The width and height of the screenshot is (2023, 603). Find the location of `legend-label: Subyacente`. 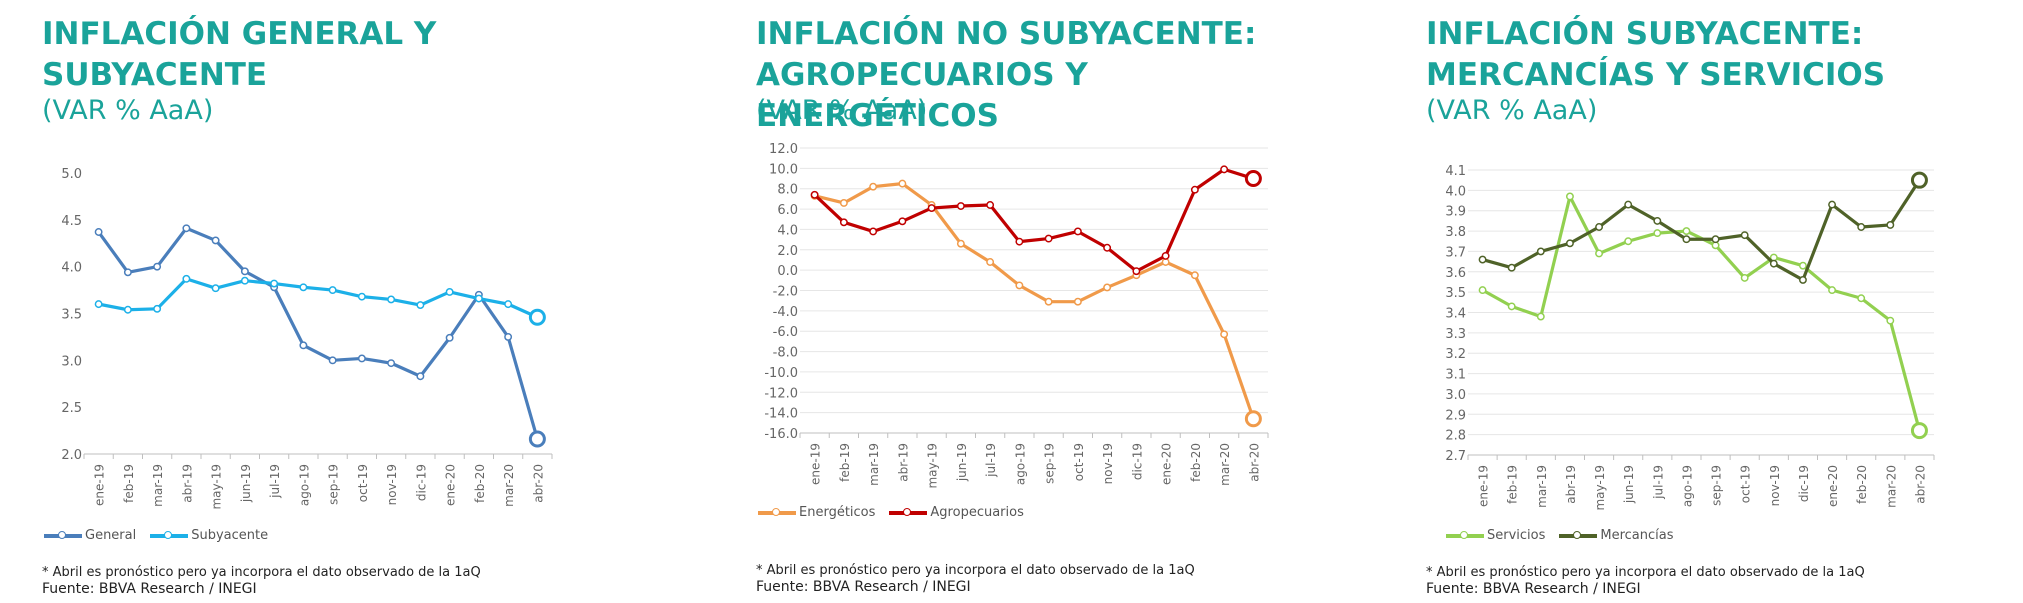

legend-label: Subyacente is located at coordinates (230, 535).